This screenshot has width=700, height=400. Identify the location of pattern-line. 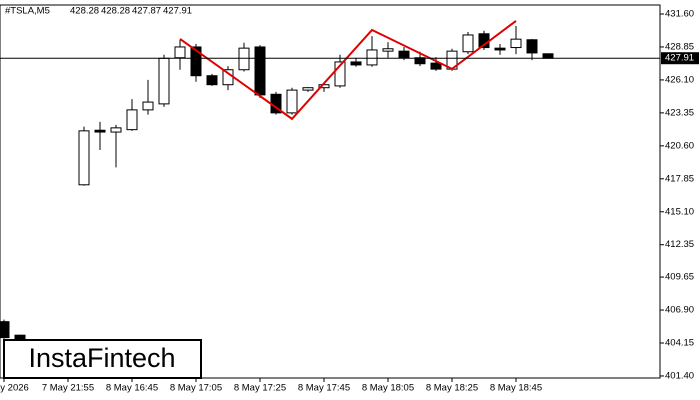
(348, 70).